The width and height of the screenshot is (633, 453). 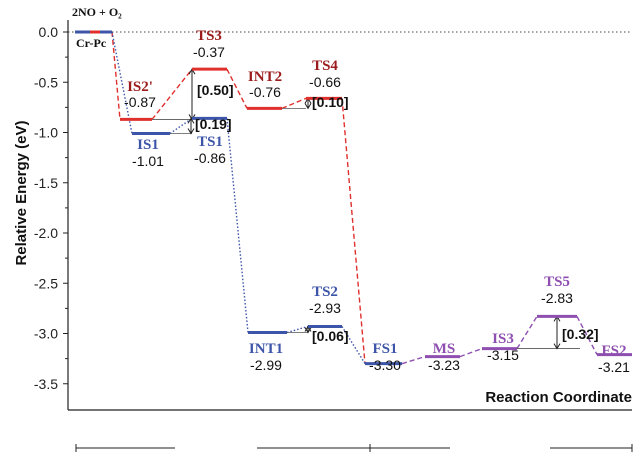 What do you see at coordinates (557, 282) in the screenshot?
I see `name-label-ts5: TS5` at bounding box center [557, 282].